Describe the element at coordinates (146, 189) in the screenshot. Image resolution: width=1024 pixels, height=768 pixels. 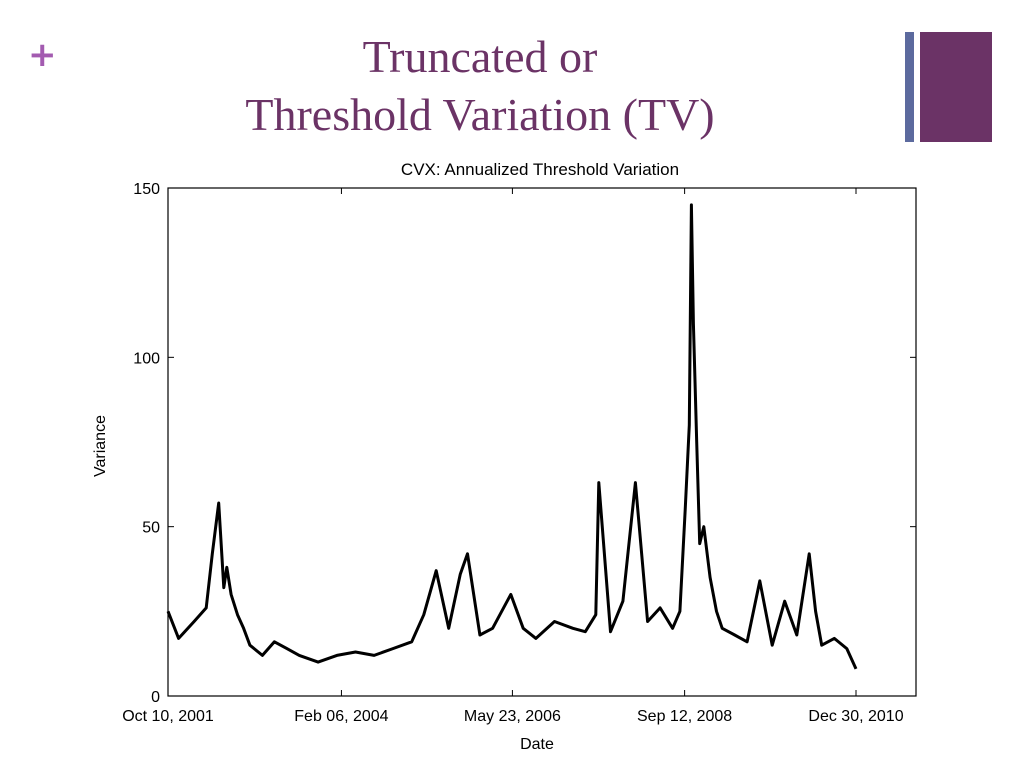
I see `y-tick-label: 150` at that location.